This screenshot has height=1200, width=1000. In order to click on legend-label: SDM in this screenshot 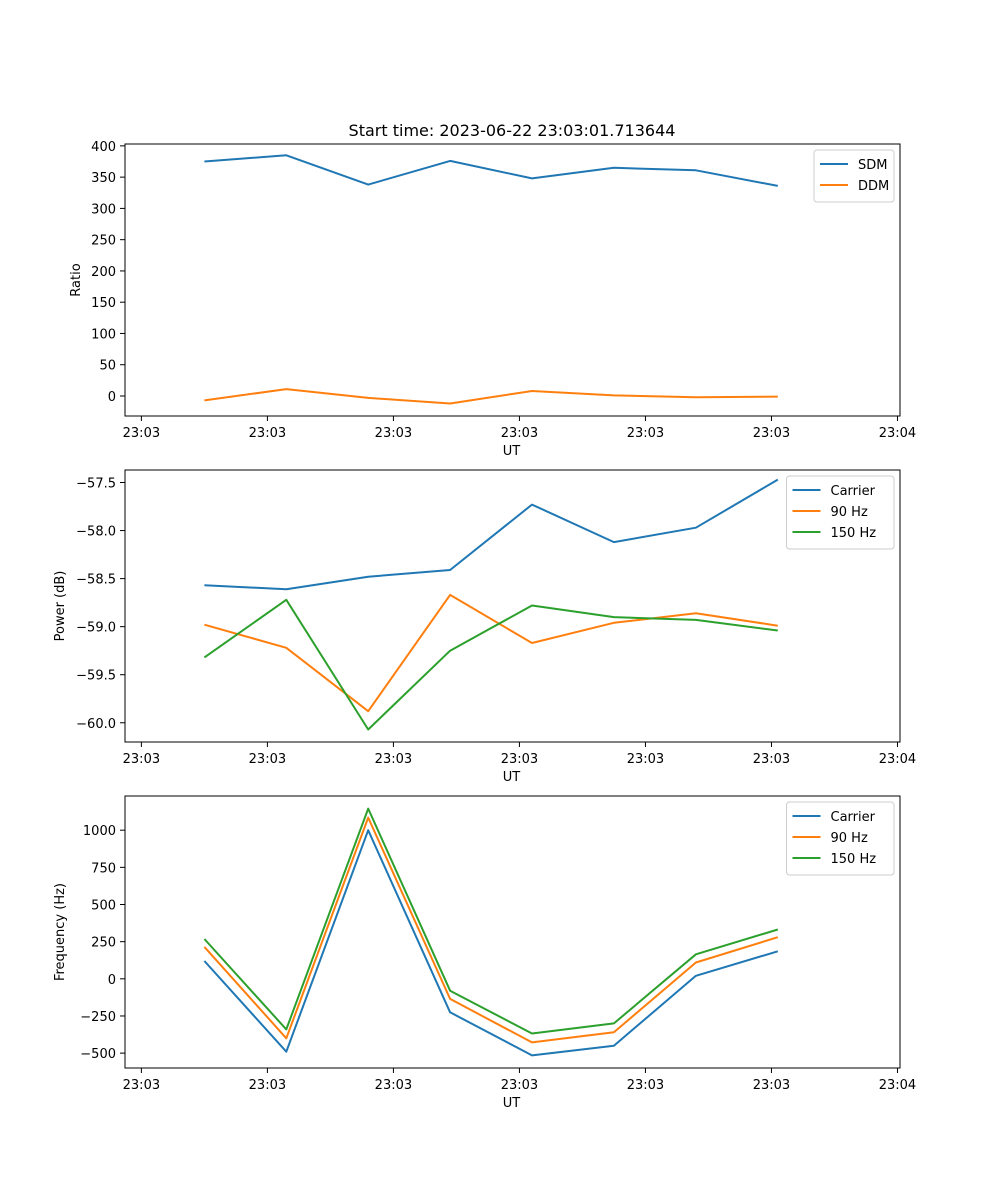, I will do `click(872, 165)`.